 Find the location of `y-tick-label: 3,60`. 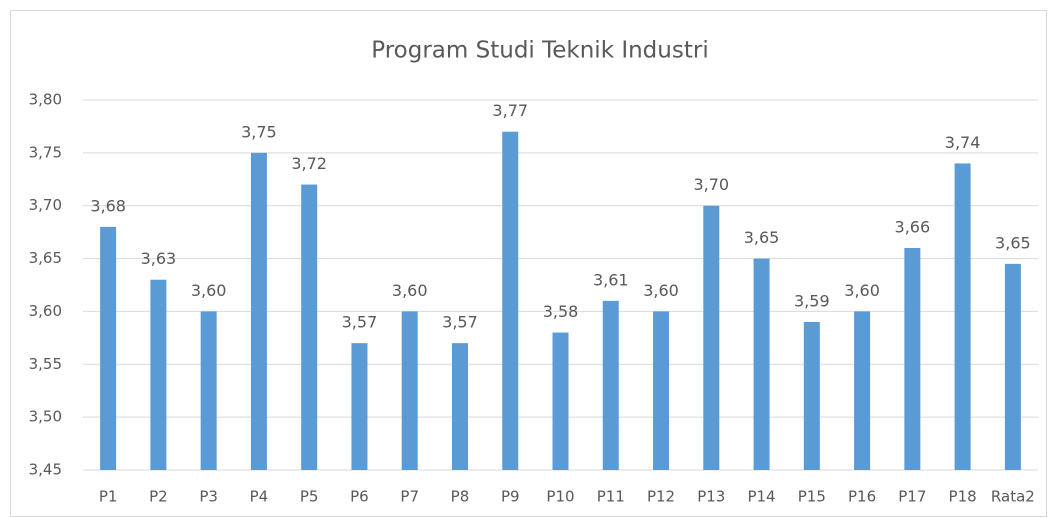

y-tick-label: 3,60 is located at coordinates (45, 311).